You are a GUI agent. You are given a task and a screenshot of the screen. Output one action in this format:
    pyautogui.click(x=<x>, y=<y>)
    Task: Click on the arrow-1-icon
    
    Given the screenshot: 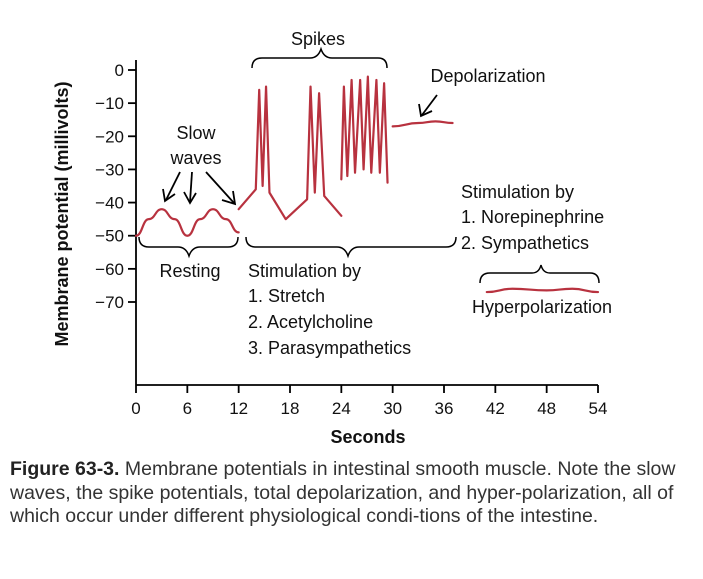 What is the action you would take?
    pyautogui.click(x=173, y=186)
    